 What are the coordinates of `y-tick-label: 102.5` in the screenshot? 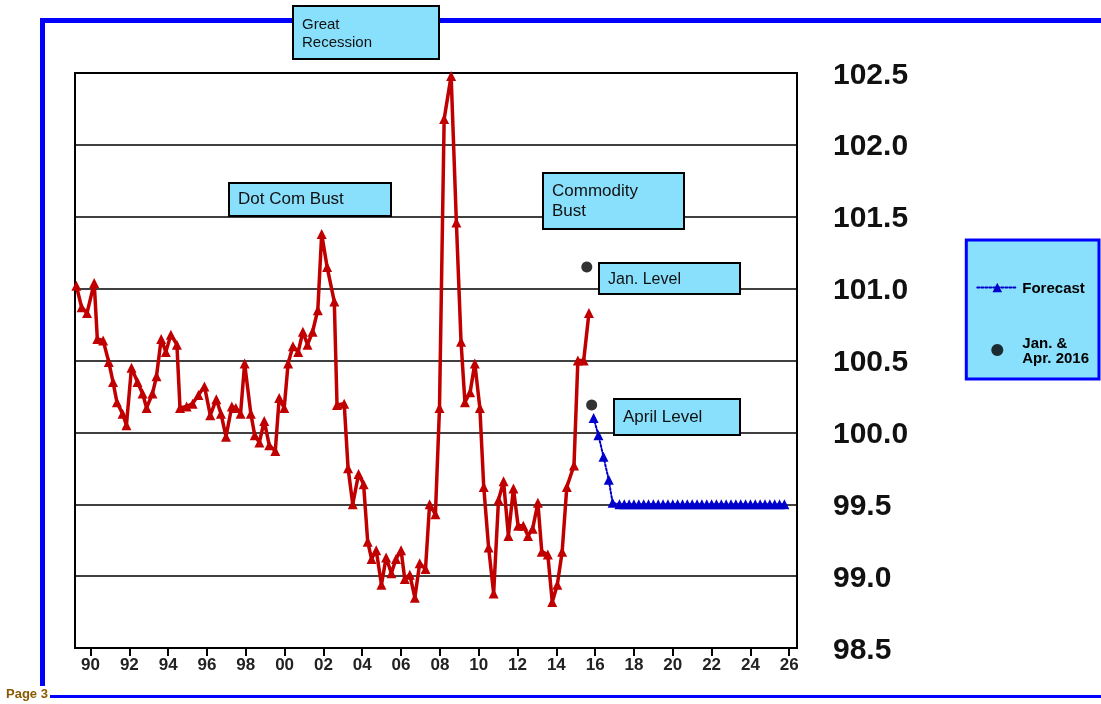 It's located at (871, 73).